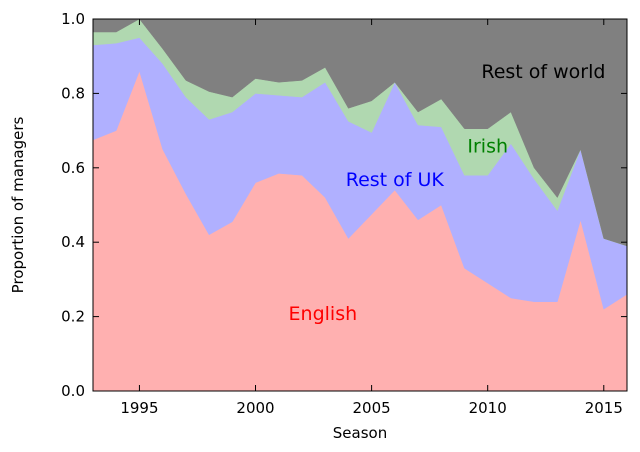 This screenshot has width=640, height=452. Describe the element at coordinates (395, 180) in the screenshot. I see `area-label-rest-of-uk: Rest of UK` at that location.